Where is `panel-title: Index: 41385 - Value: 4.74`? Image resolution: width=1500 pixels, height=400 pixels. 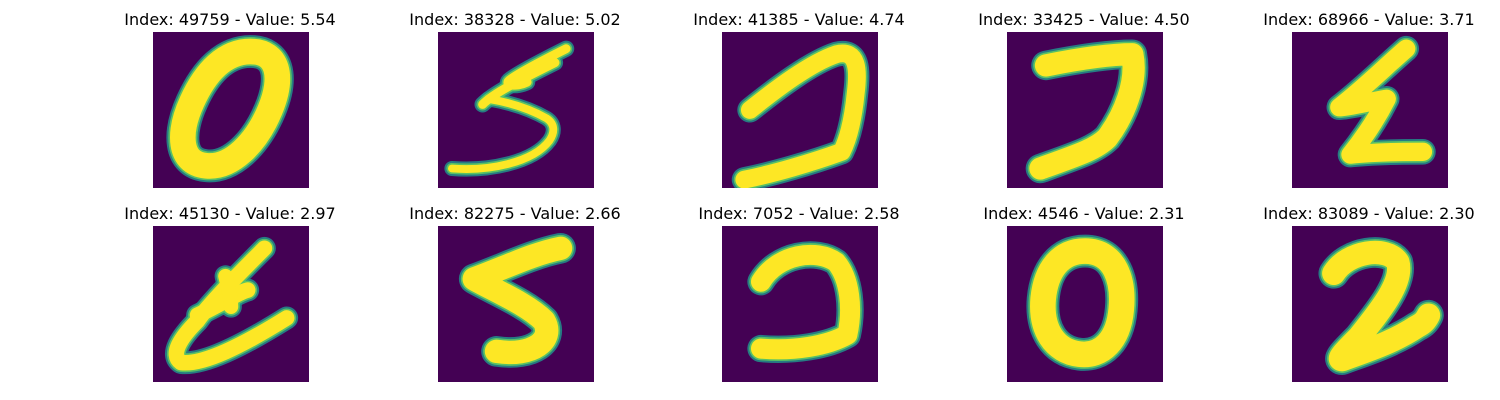 panel-title: Index: 41385 - Value: 4.74 is located at coordinates (799, 19).